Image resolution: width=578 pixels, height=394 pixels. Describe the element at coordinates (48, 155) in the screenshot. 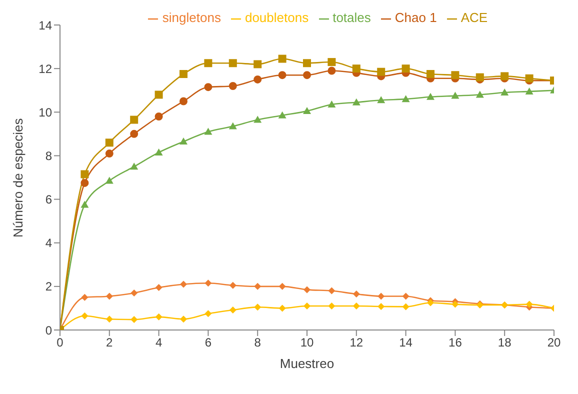

I see `y-tick-label: 8` at that location.